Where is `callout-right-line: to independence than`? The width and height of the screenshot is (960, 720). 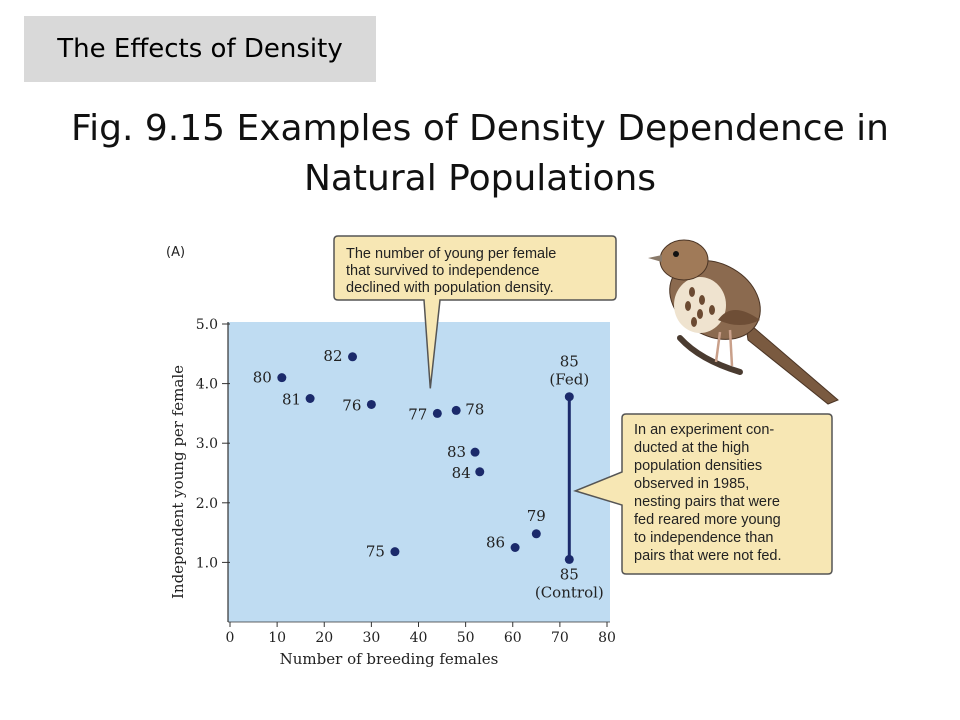
callout-right-line: to independence than is located at coordinates (704, 538).